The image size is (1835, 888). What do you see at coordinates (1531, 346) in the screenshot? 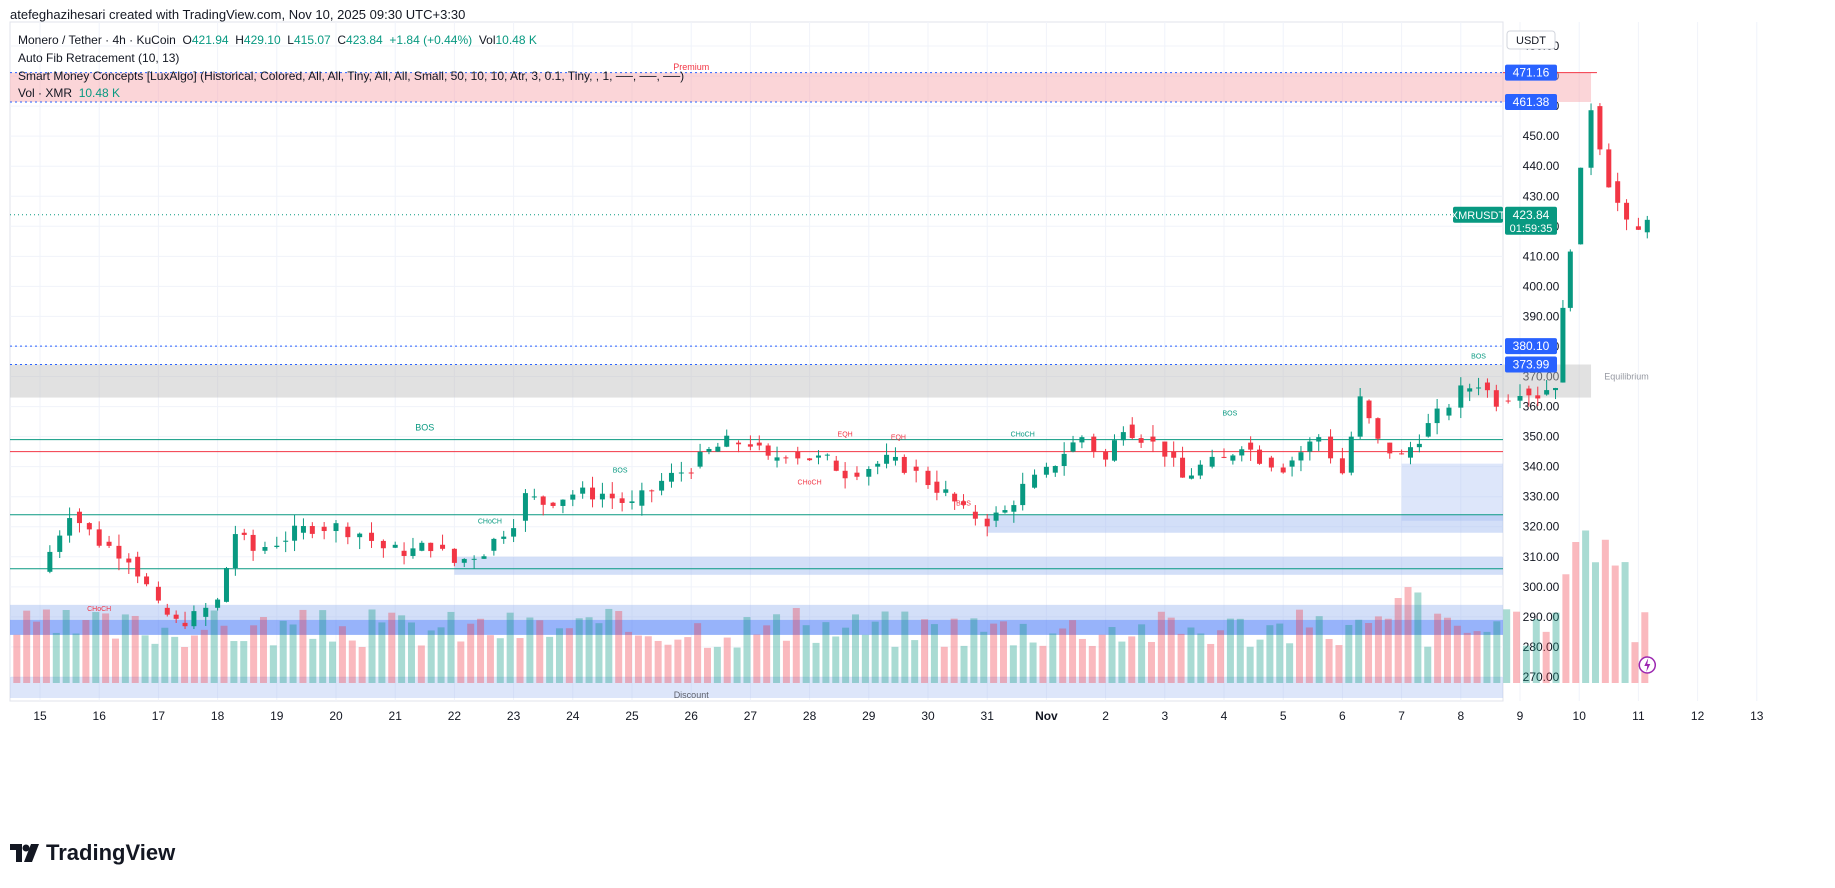
I see `price-tag-380: 380.10` at bounding box center [1531, 346].